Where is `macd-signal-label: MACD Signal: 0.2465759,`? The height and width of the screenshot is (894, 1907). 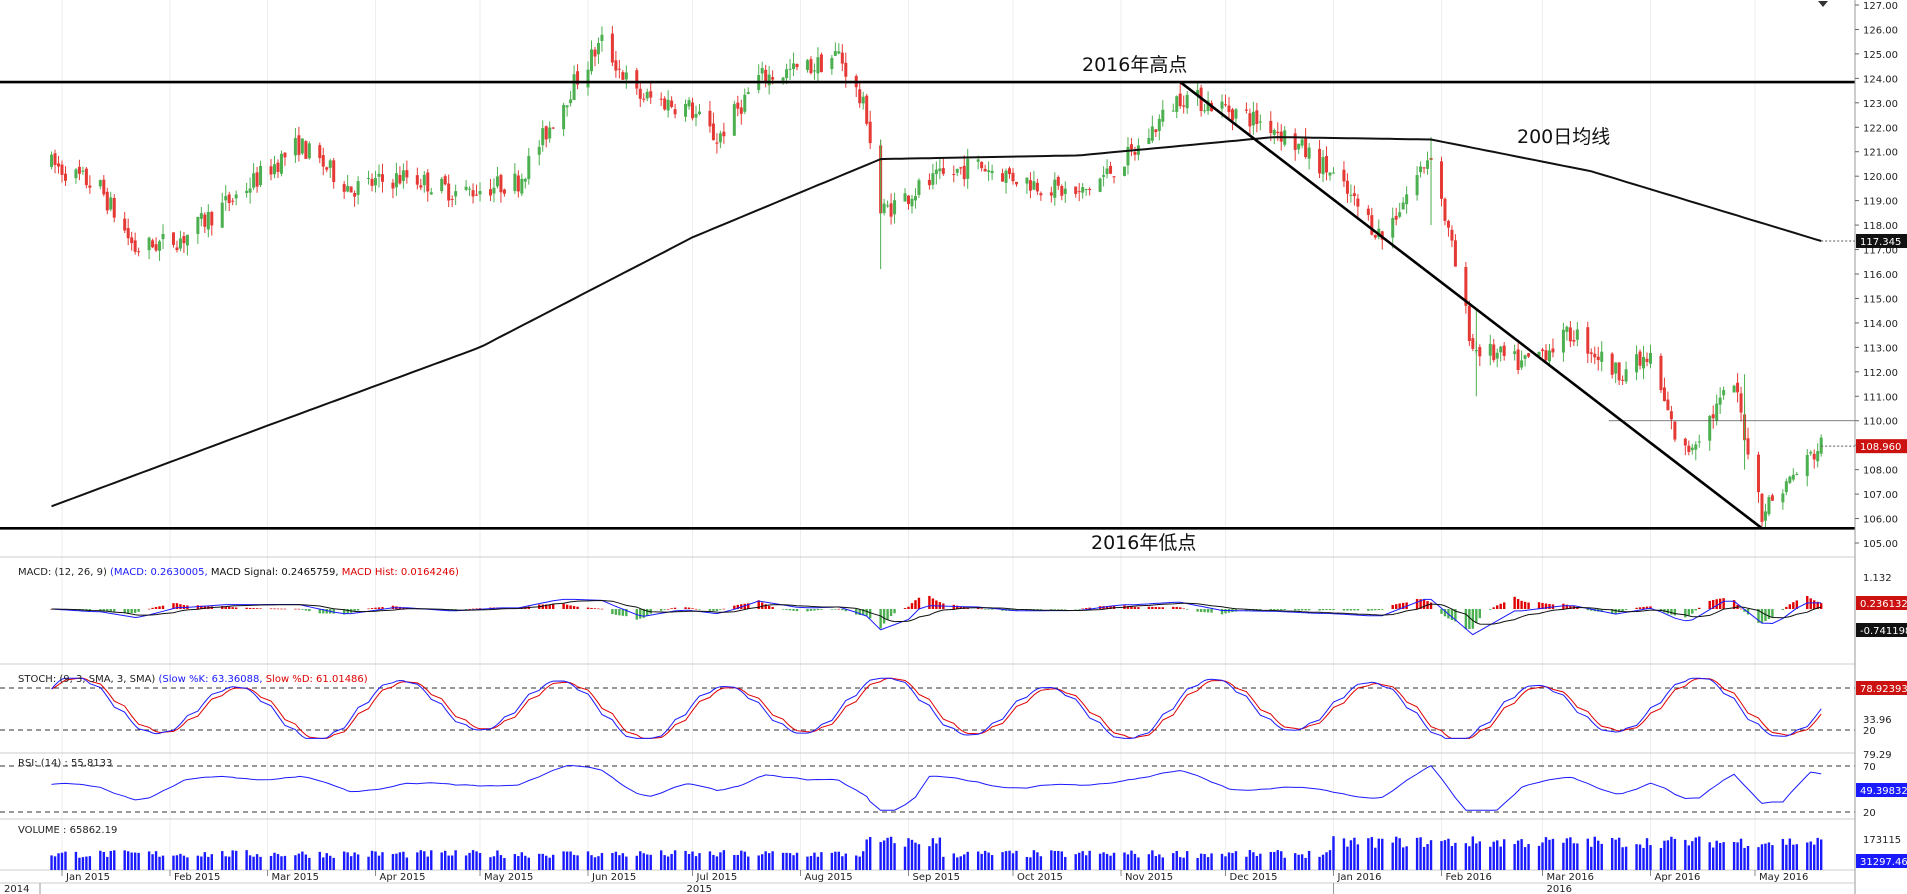 macd-signal-label: MACD Signal: 0.2465759, is located at coordinates (273, 572).